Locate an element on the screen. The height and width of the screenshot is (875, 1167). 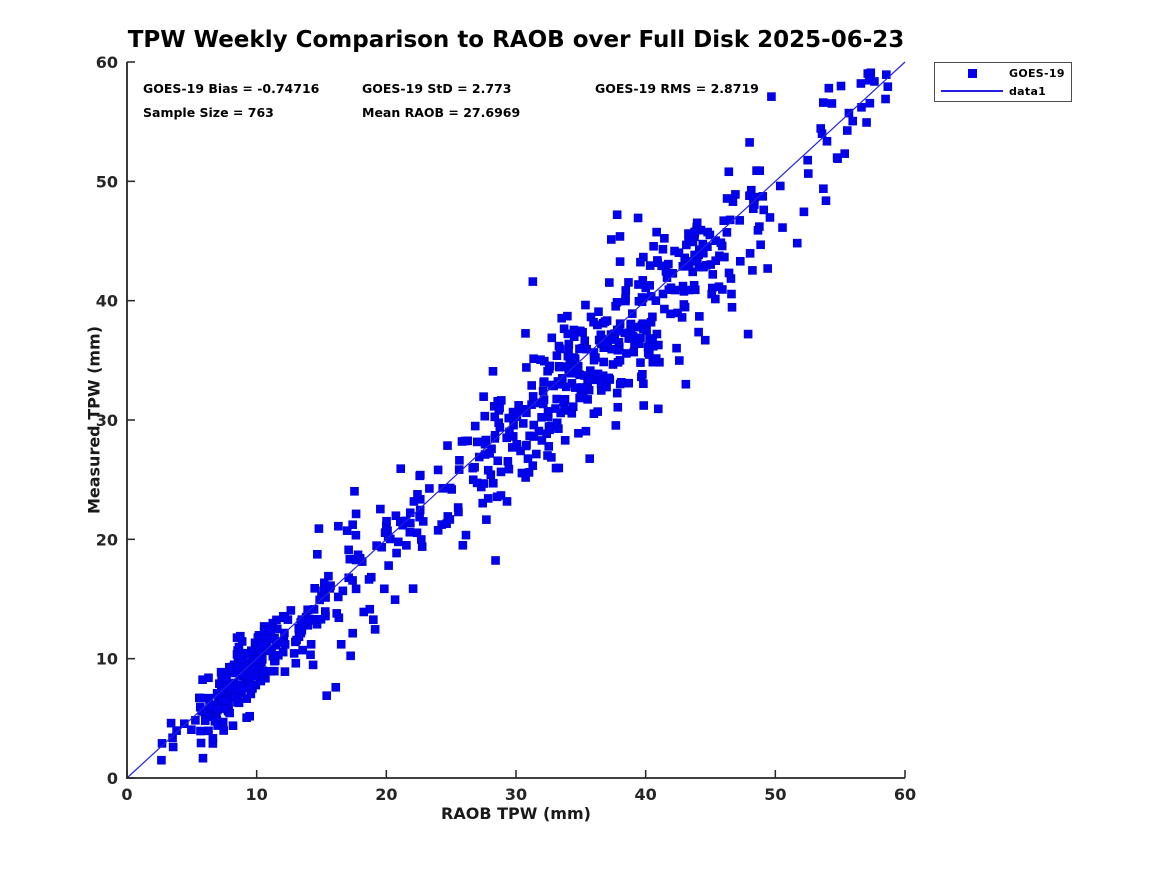
x-axis-label: RAOB TPW (mm) is located at coordinates (516, 813).